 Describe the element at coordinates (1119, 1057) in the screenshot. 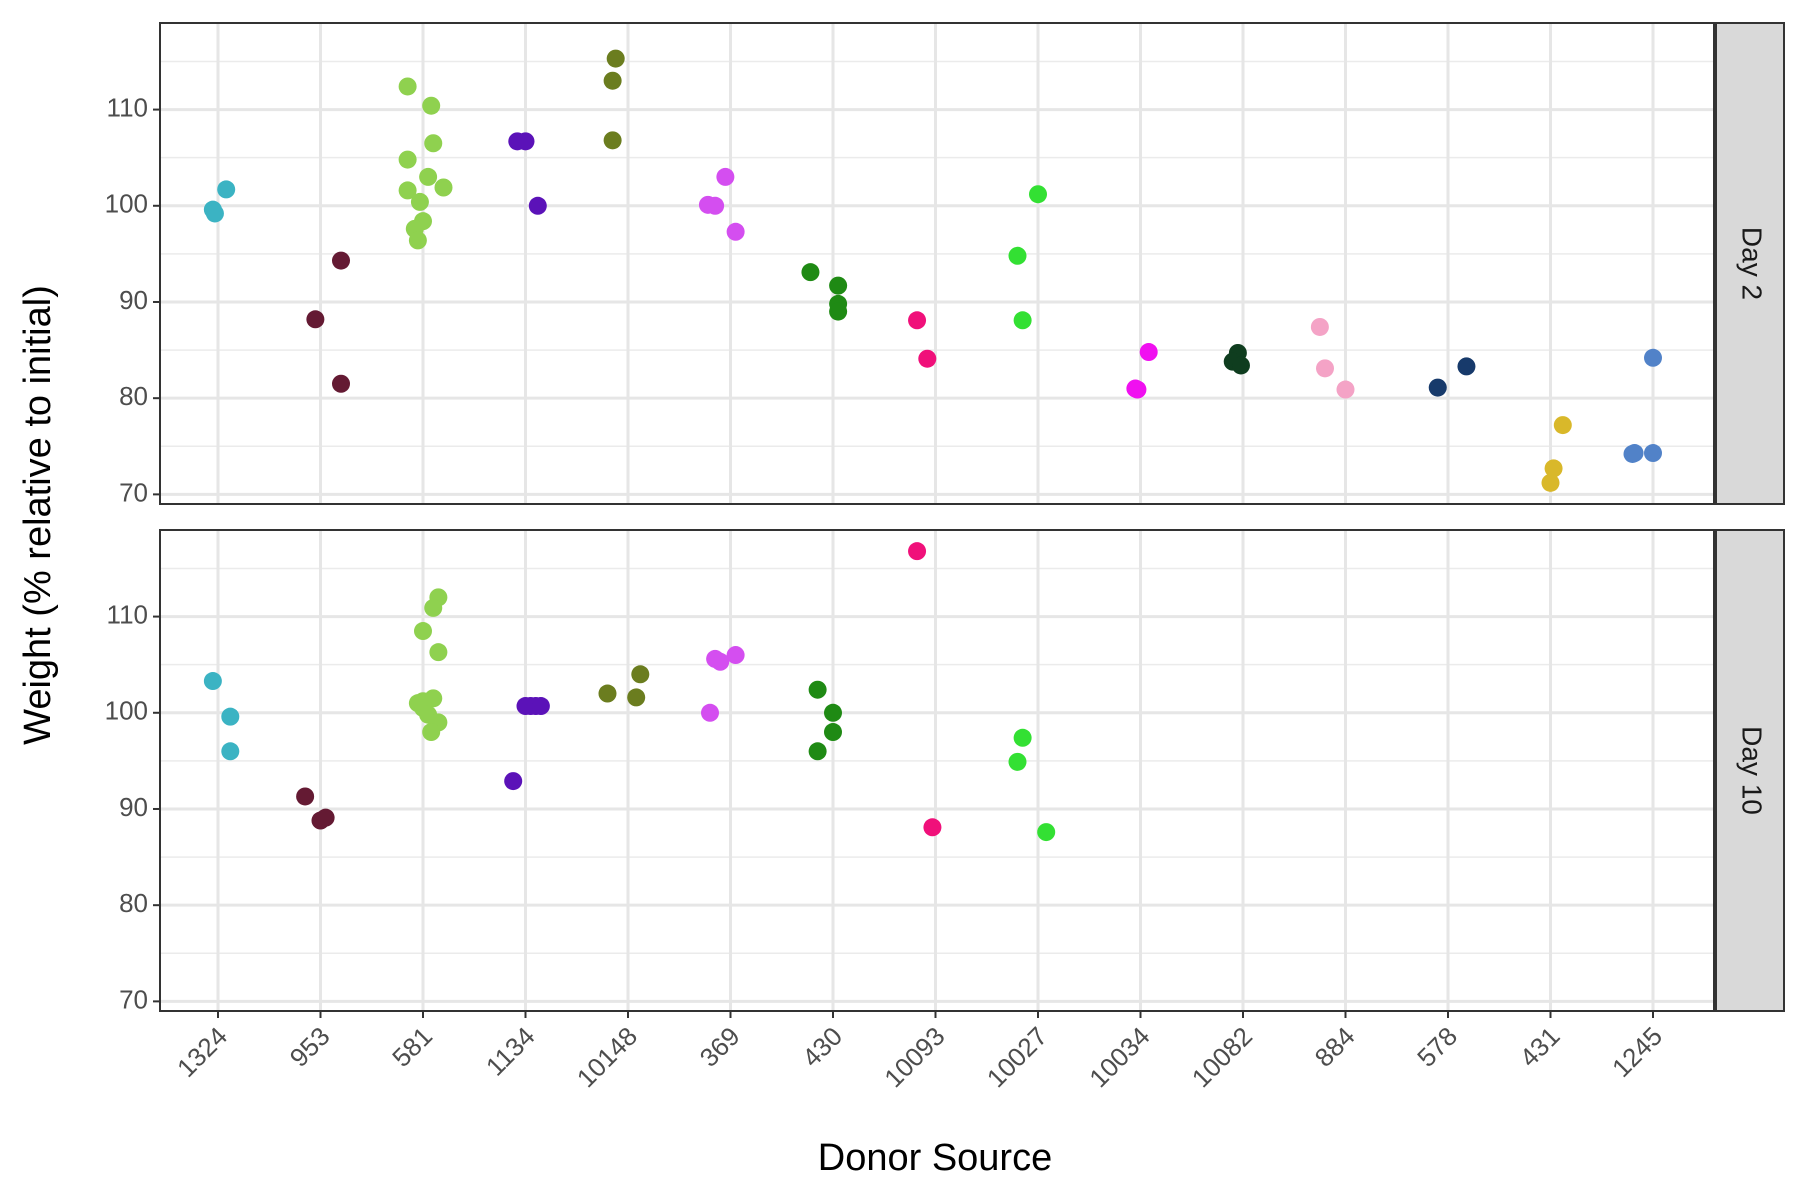

I see `x-tick-label: 10034` at that location.